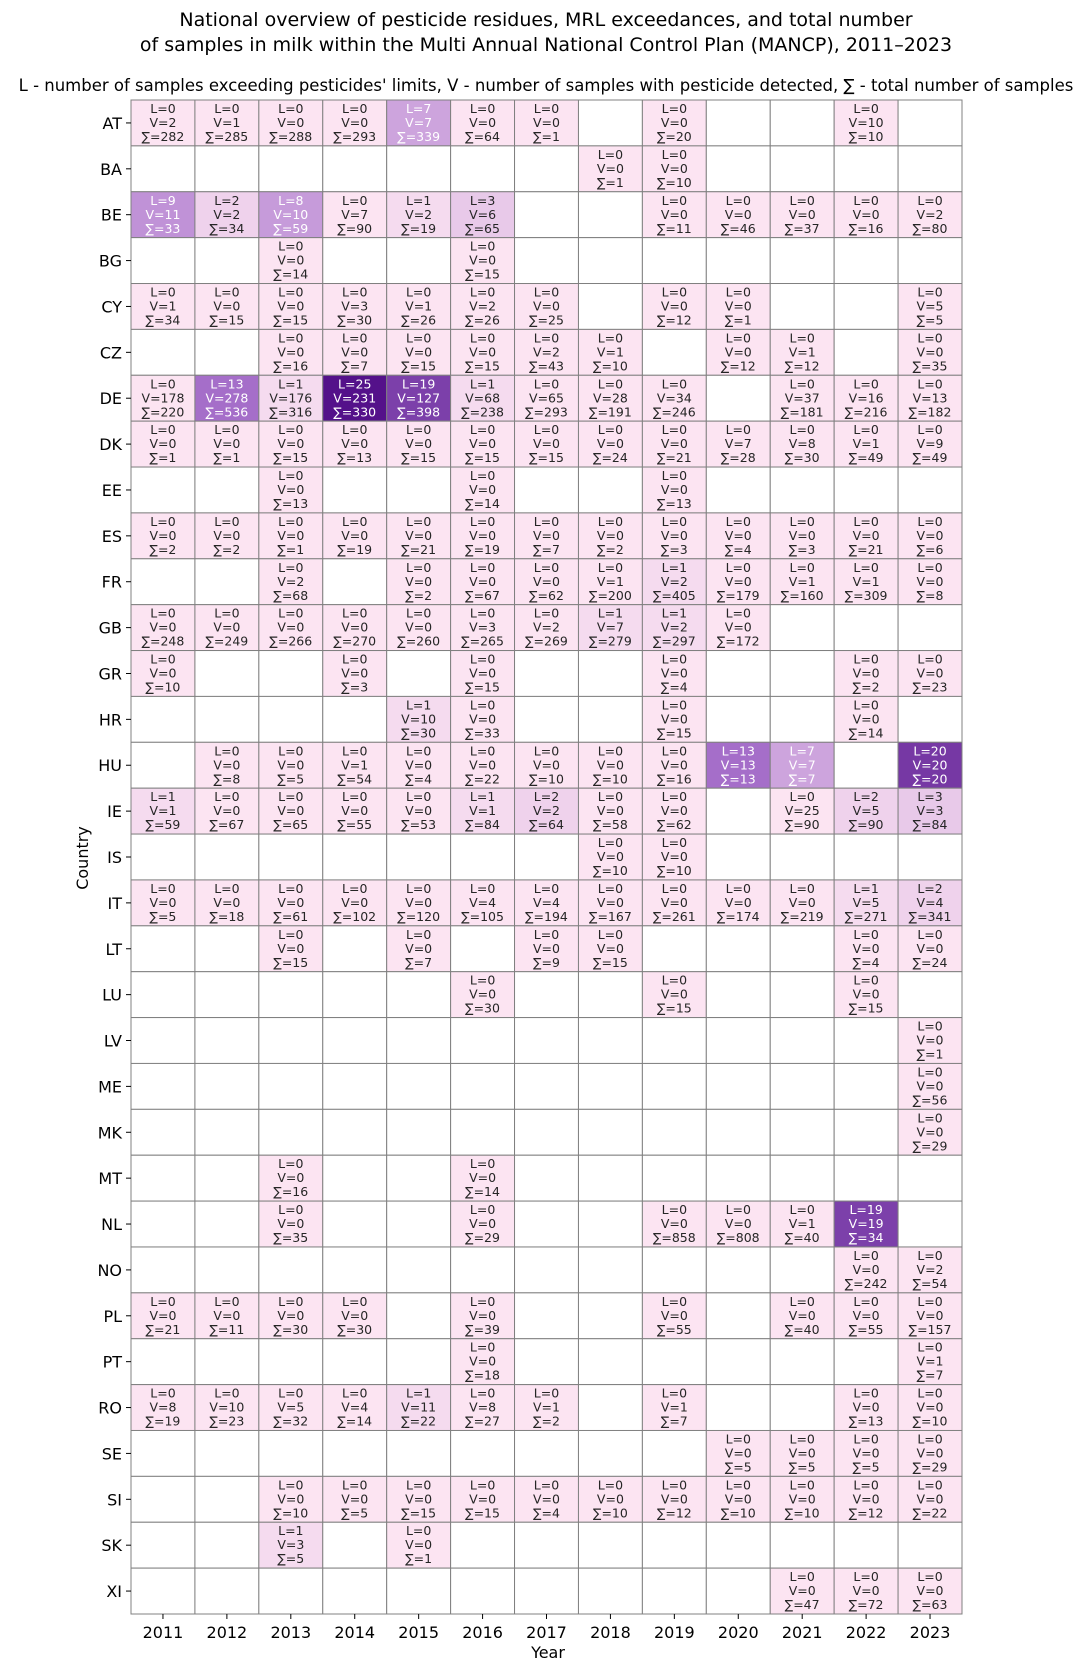  What do you see at coordinates (674, 595) in the screenshot?
I see `cell-label: ∑=405` at bounding box center [674, 595].